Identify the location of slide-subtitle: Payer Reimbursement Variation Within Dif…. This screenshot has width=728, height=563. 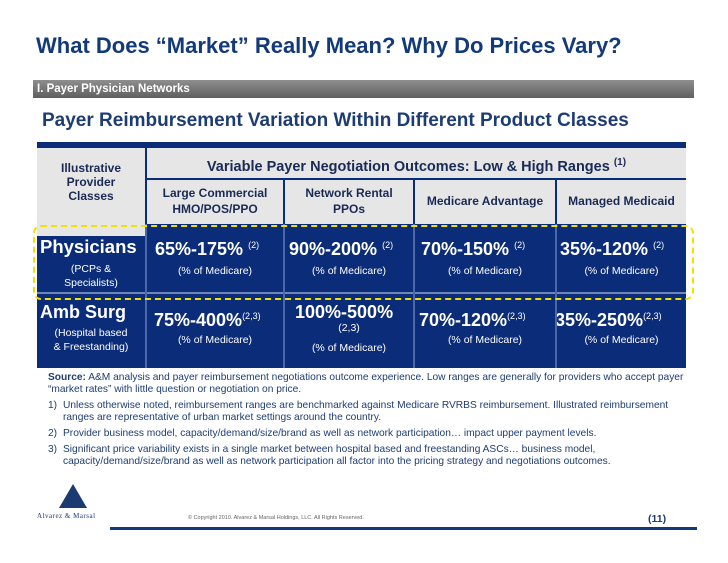
(335, 120).